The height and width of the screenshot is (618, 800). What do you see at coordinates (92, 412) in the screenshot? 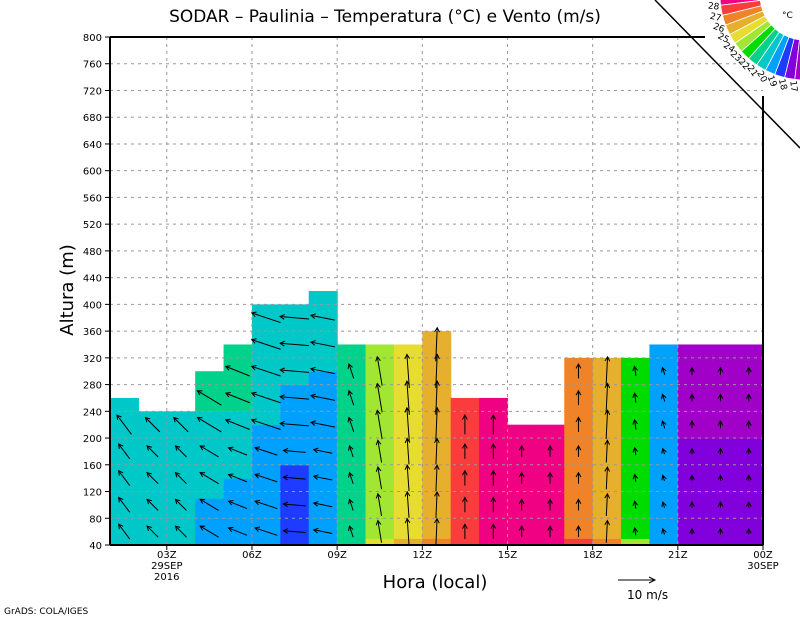
I see `y-tick-label: 240` at bounding box center [92, 412].